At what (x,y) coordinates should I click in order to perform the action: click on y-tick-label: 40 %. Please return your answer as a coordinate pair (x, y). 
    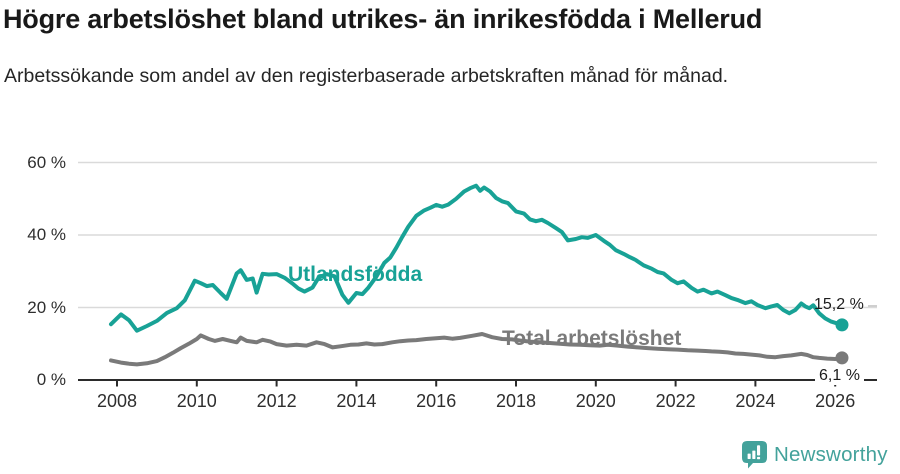
    Looking at the image, I should click on (46, 234).